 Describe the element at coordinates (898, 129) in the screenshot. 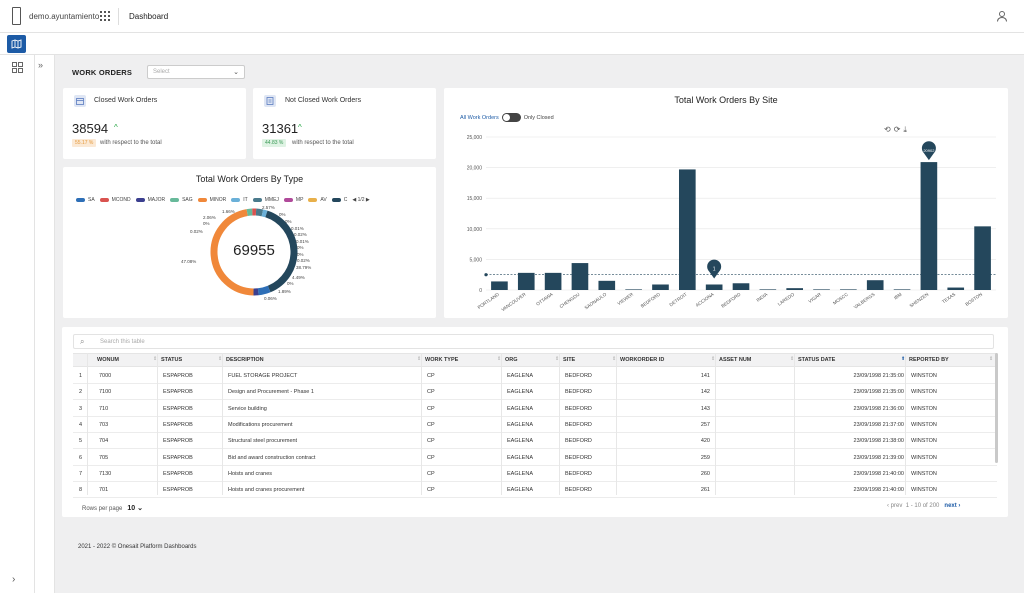

I see `refresh-icon: ⟳` at that location.